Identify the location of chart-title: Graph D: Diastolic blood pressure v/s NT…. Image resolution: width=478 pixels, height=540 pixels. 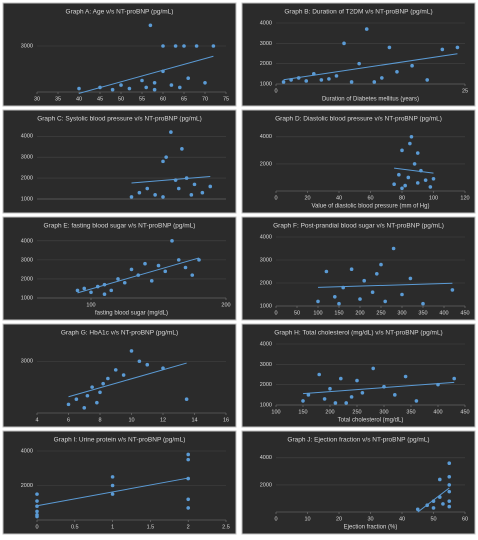
(358, 119).